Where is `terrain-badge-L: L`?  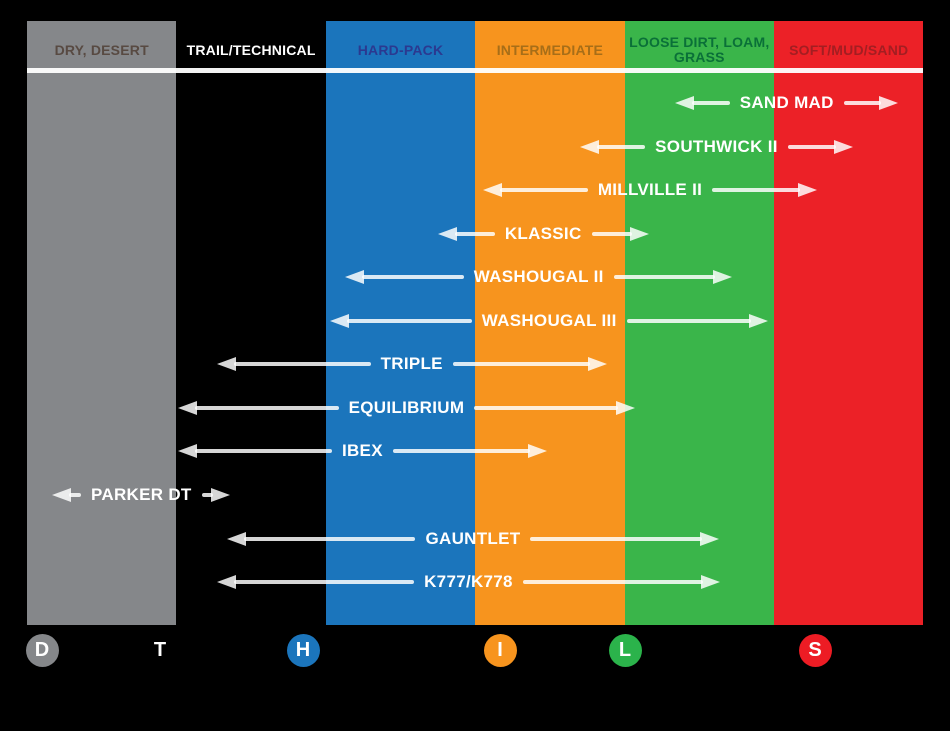
terrain-badge-L: L is located at coordinates (625, 650).